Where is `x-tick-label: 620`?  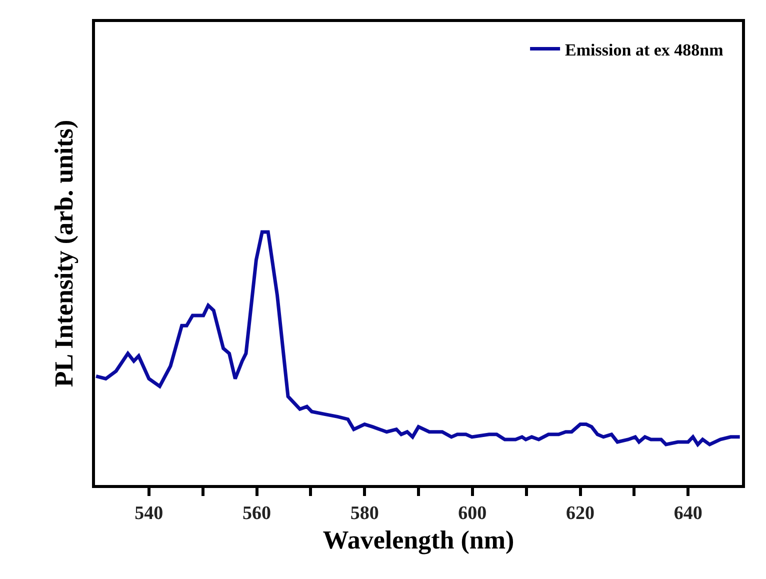 x-tick-label: 620 is located at coordinates (580, 513).